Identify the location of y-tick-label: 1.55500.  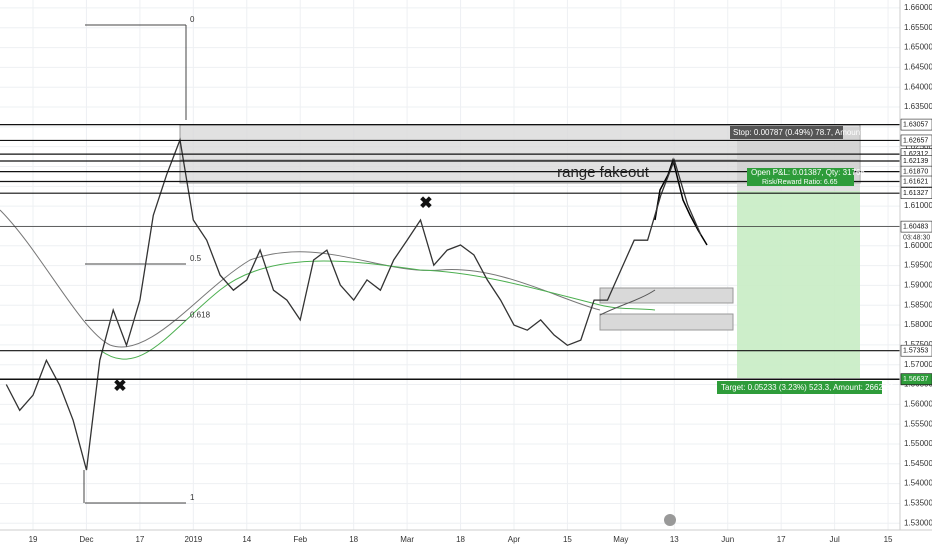
(918, 423).